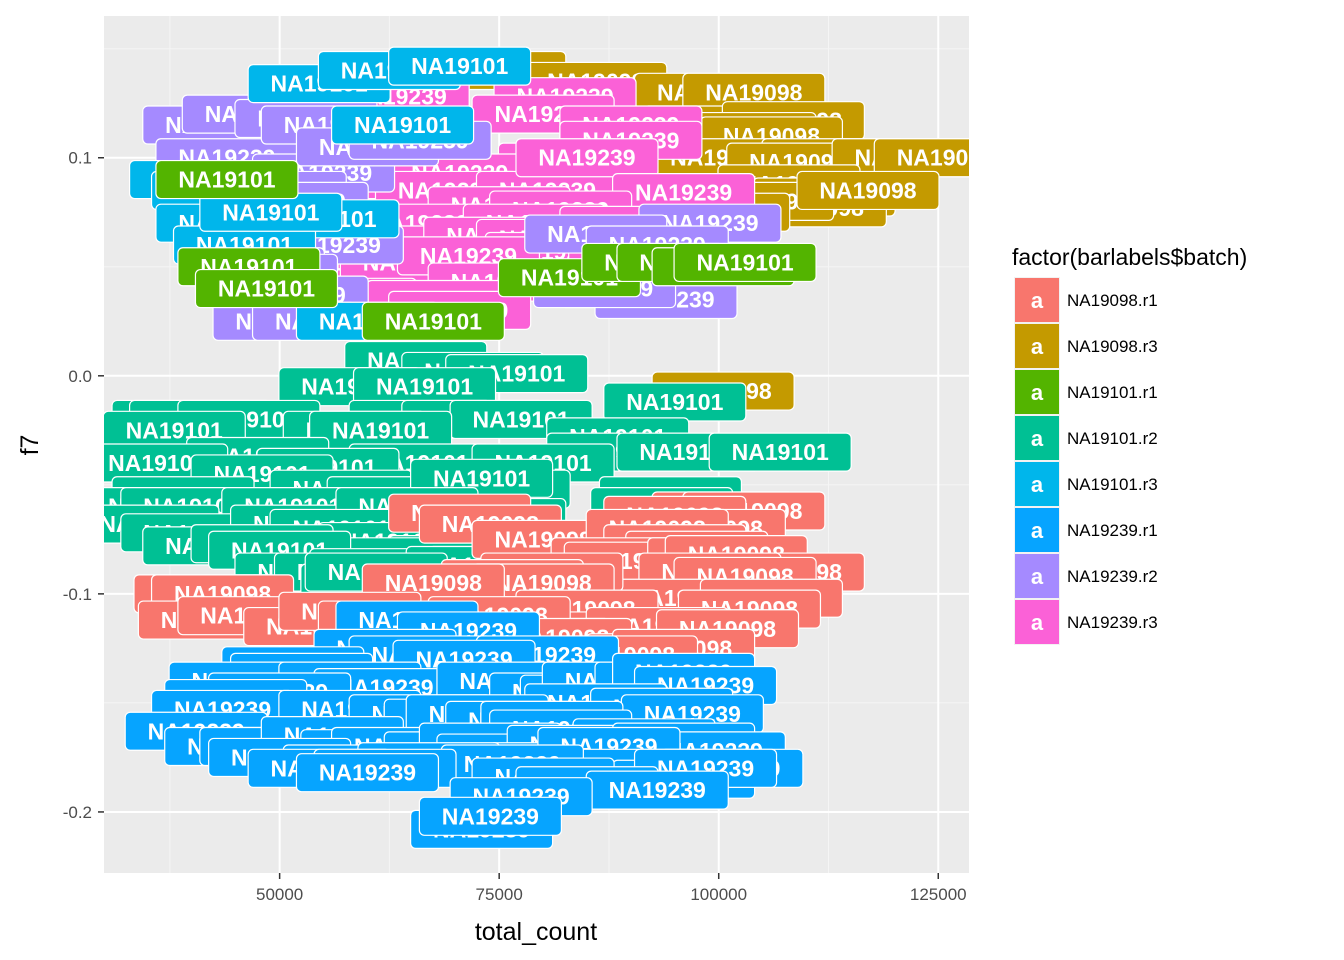  What do you see at coordinates (1112, 392) in the screenshot?
I see `legend-label: NA19101.r1` at bounding box center [1112, 392].